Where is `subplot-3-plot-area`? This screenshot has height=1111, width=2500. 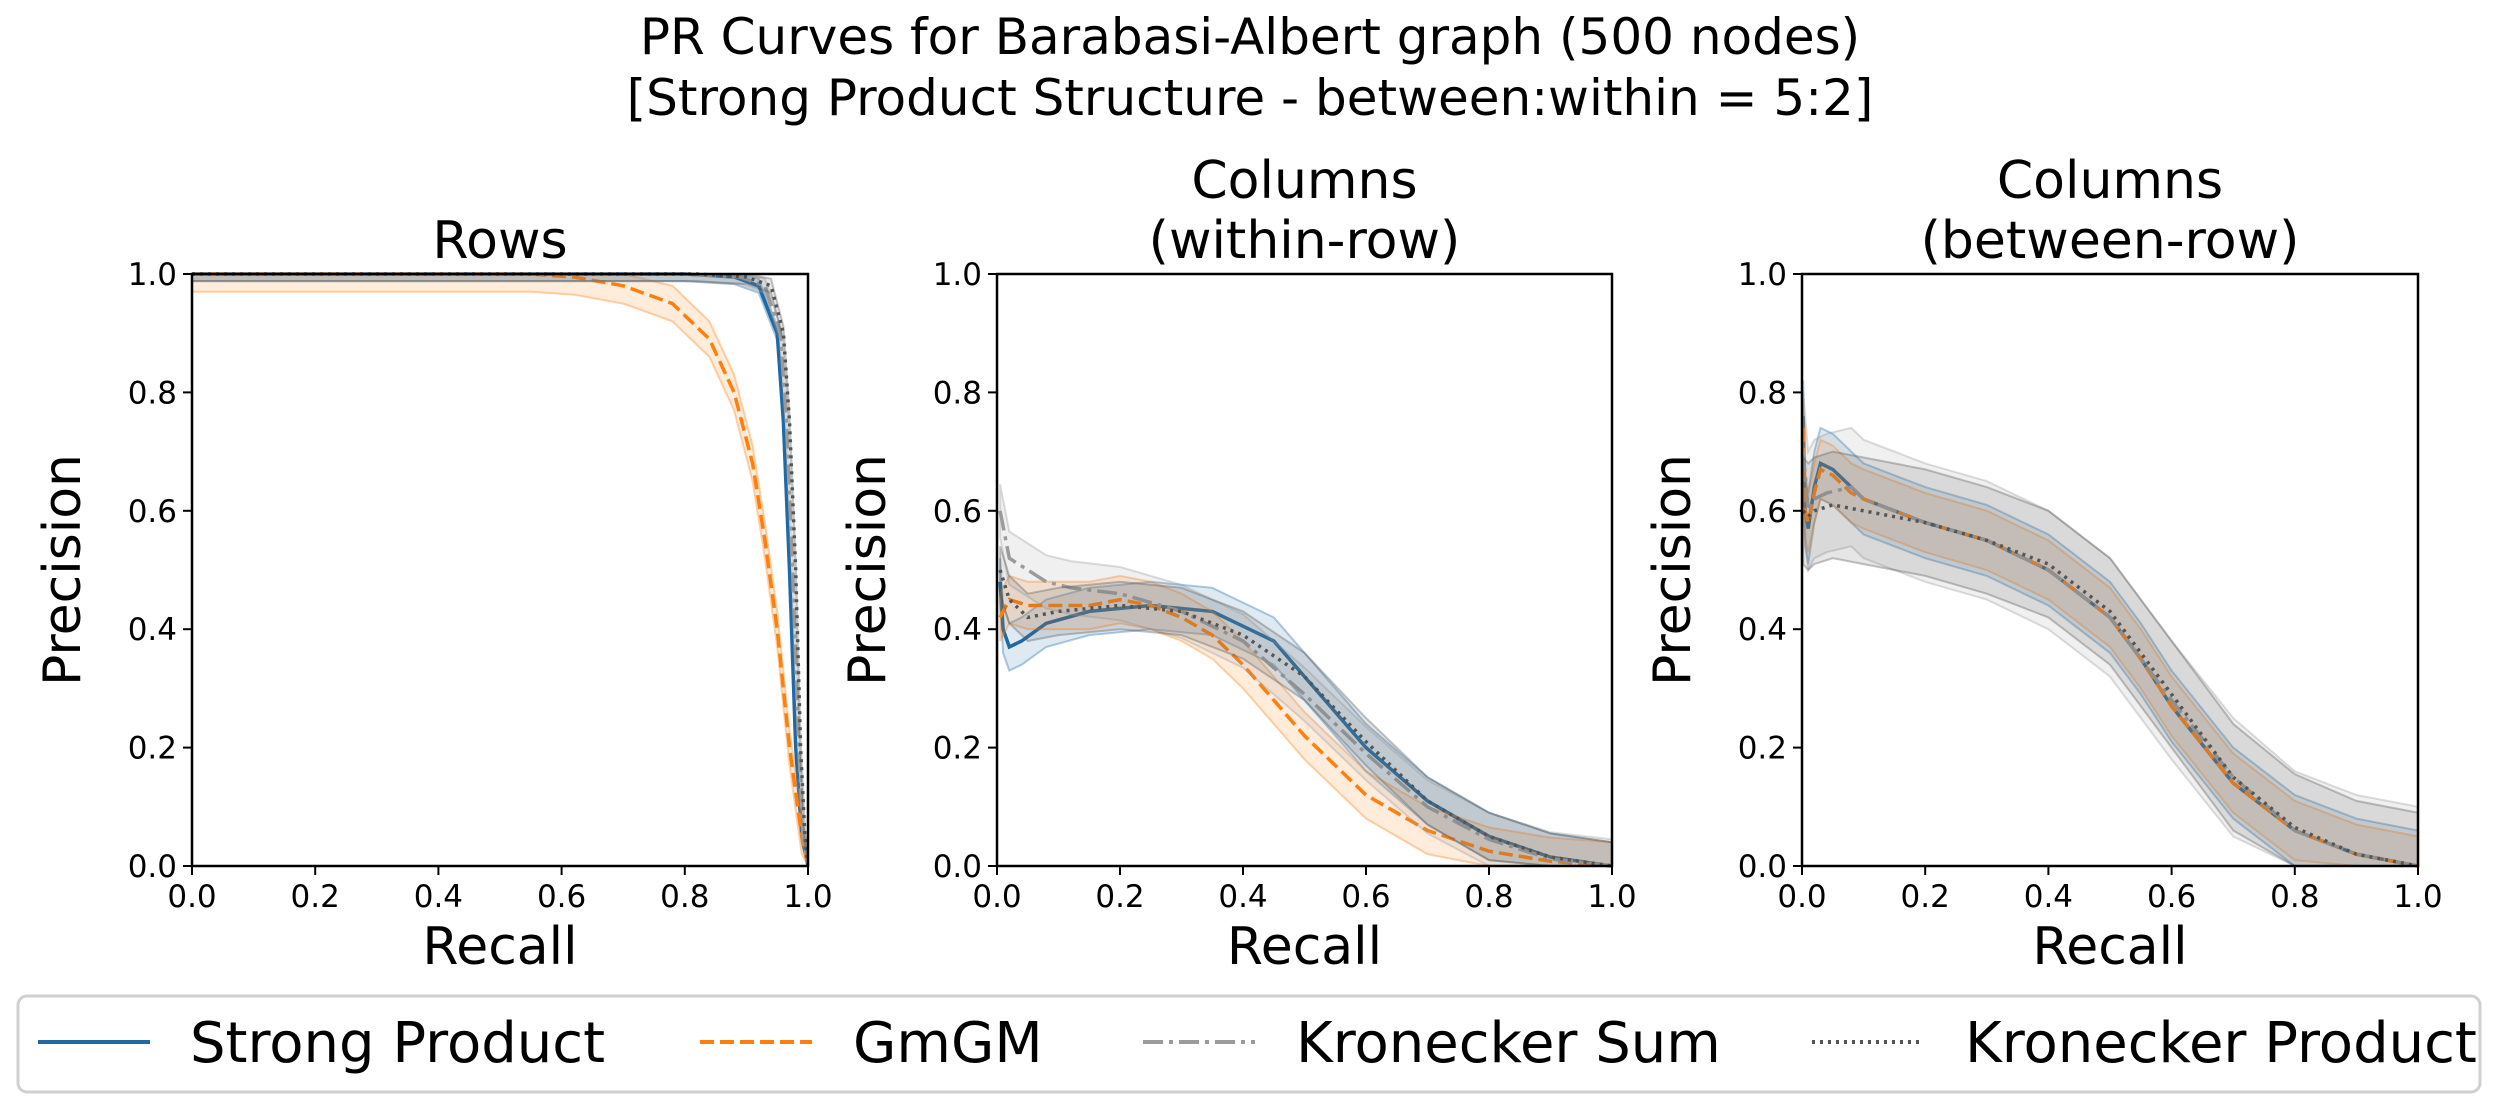 subplot-3-plot-area is located at coordinates (2110, 624).